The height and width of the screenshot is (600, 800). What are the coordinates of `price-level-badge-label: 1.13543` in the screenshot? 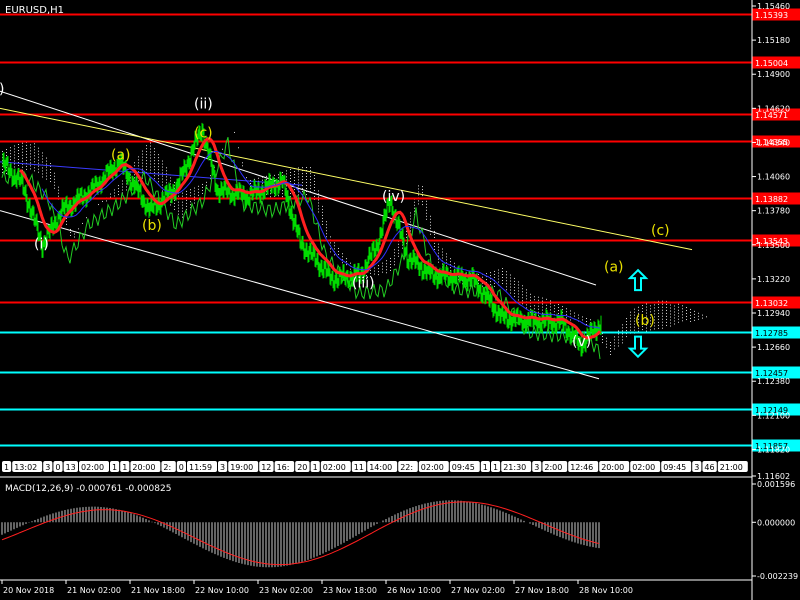 It's located at (771, 241).